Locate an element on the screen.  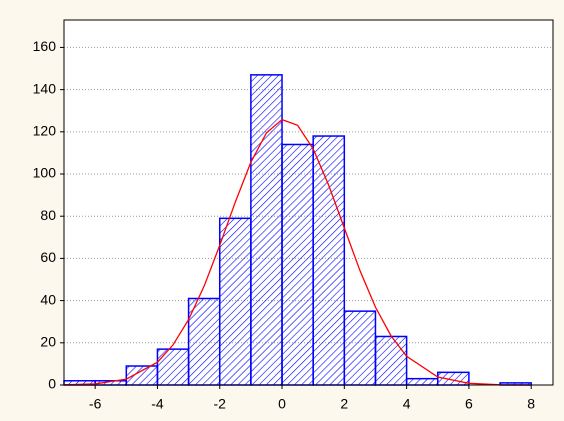
y-tick-label: 60 is located at coordinates (48, 257).